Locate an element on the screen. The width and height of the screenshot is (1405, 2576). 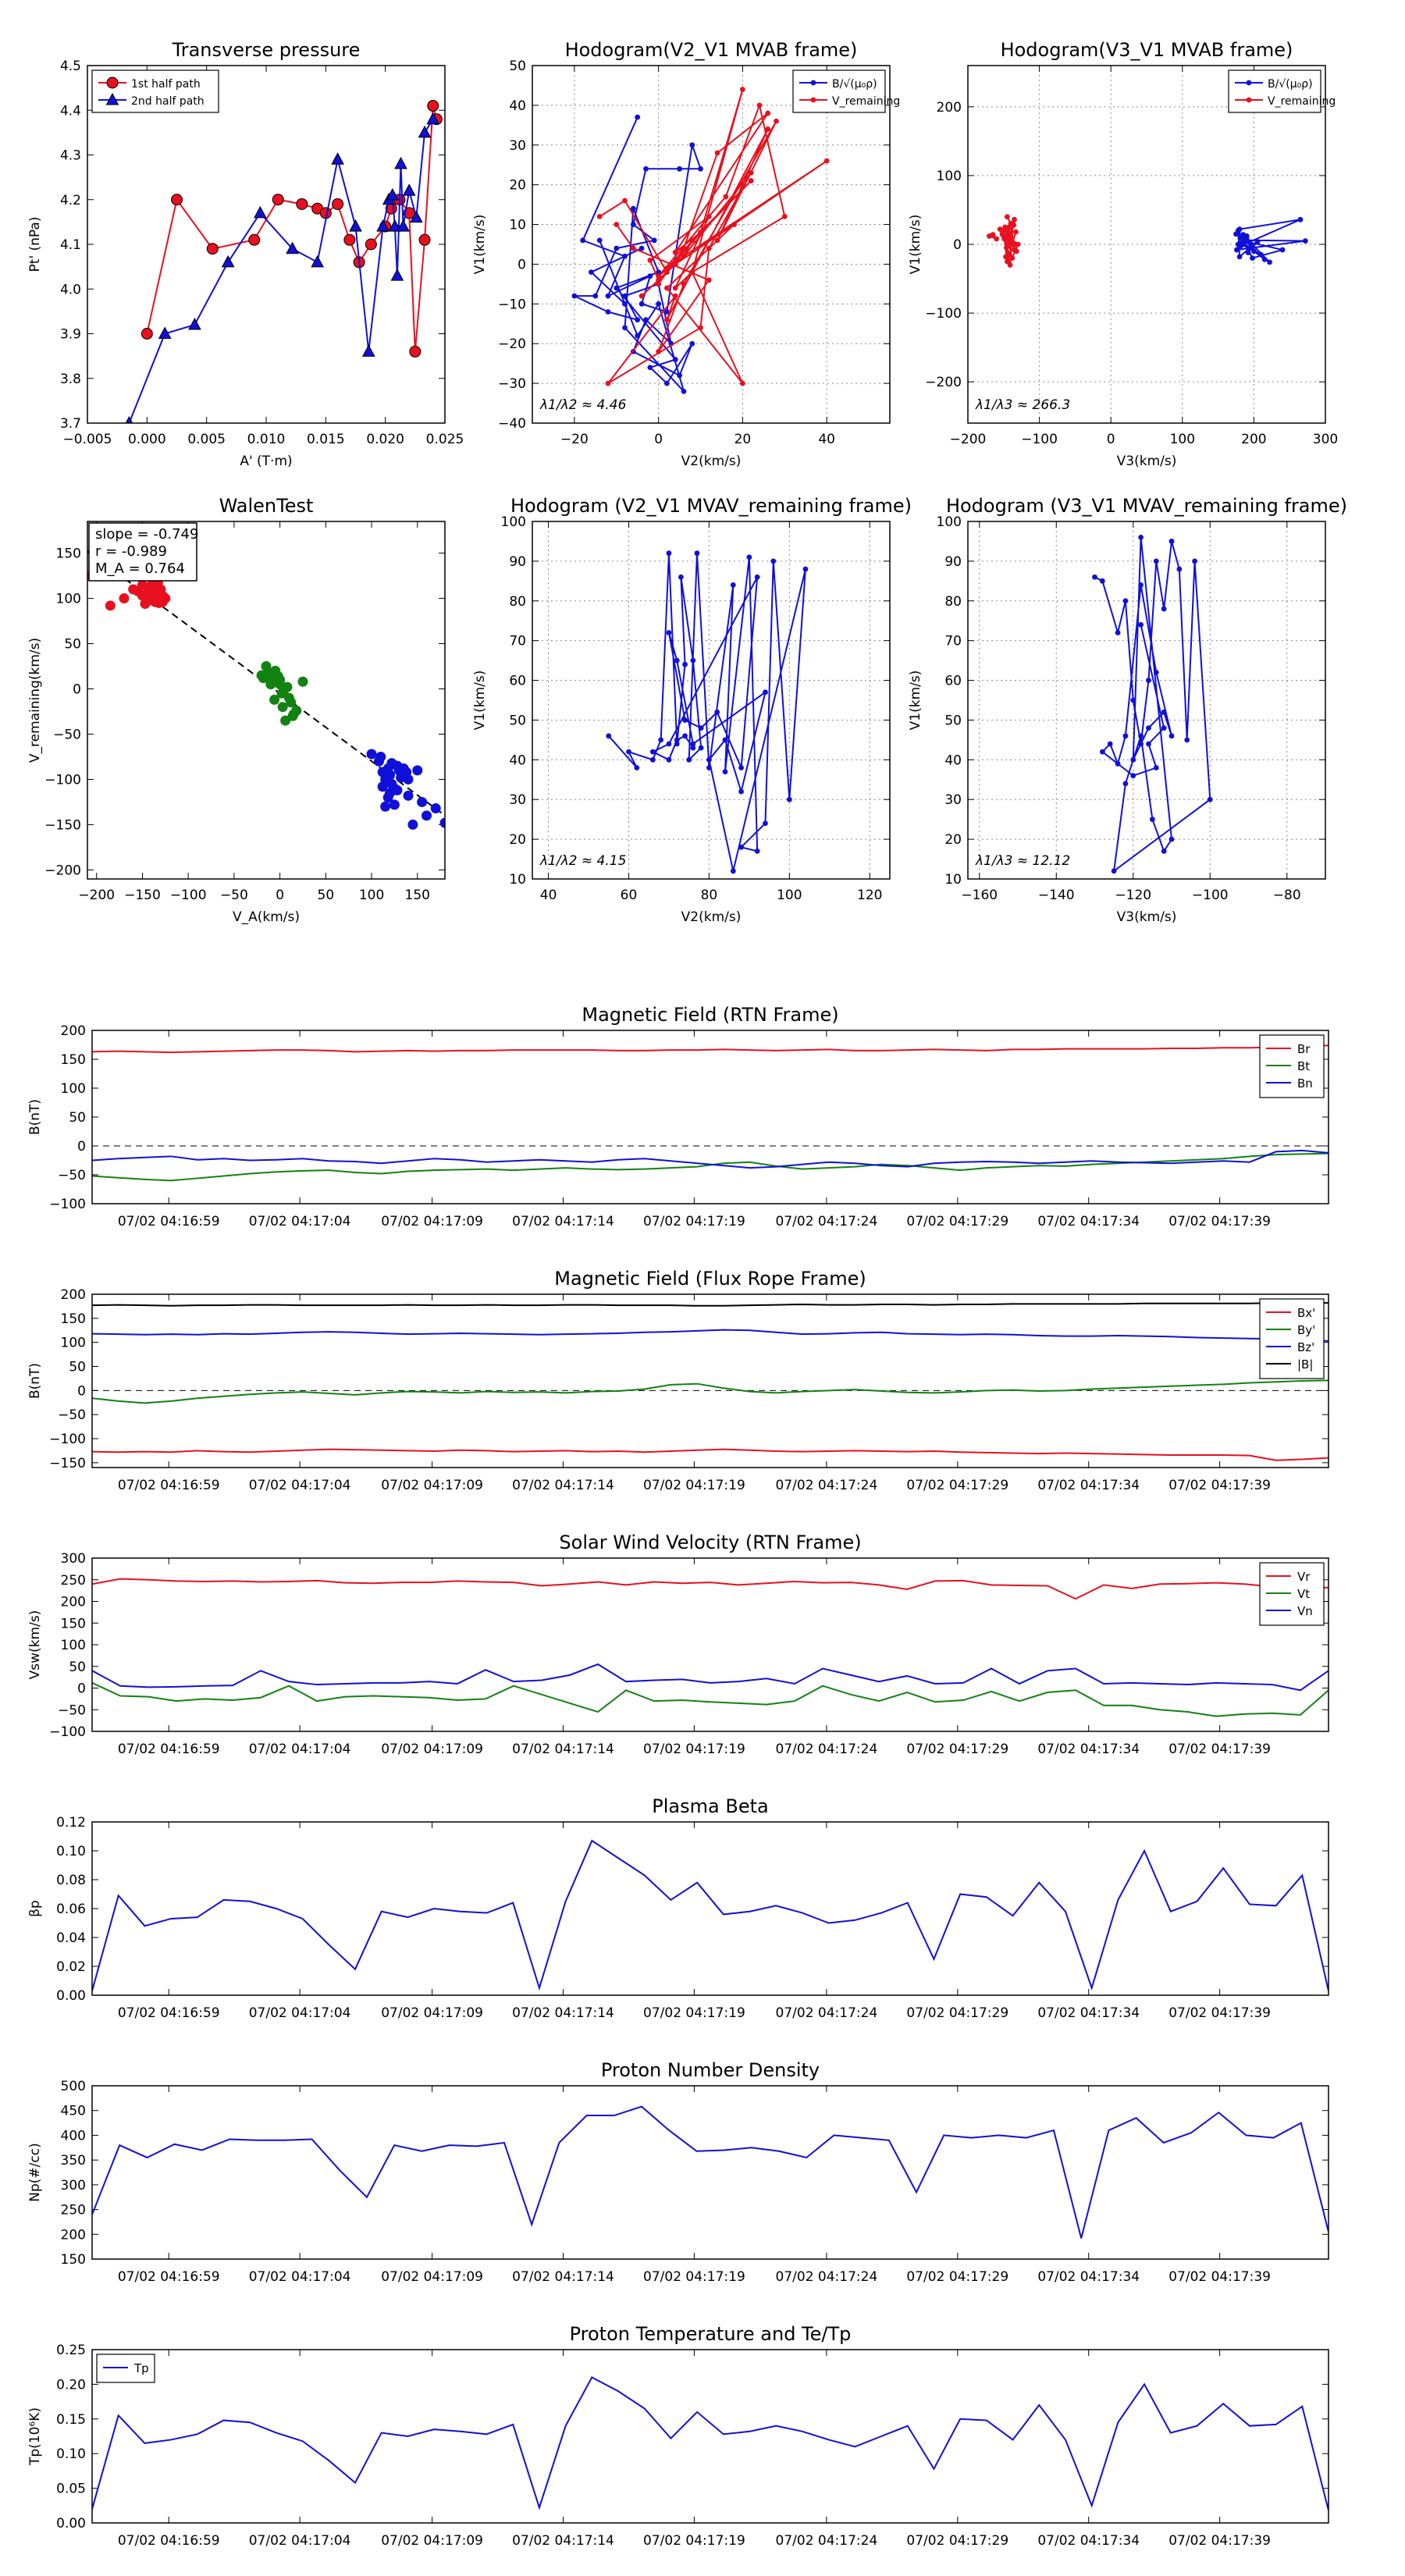
y-tick-label: 60 is located at coordinates (517, 681).